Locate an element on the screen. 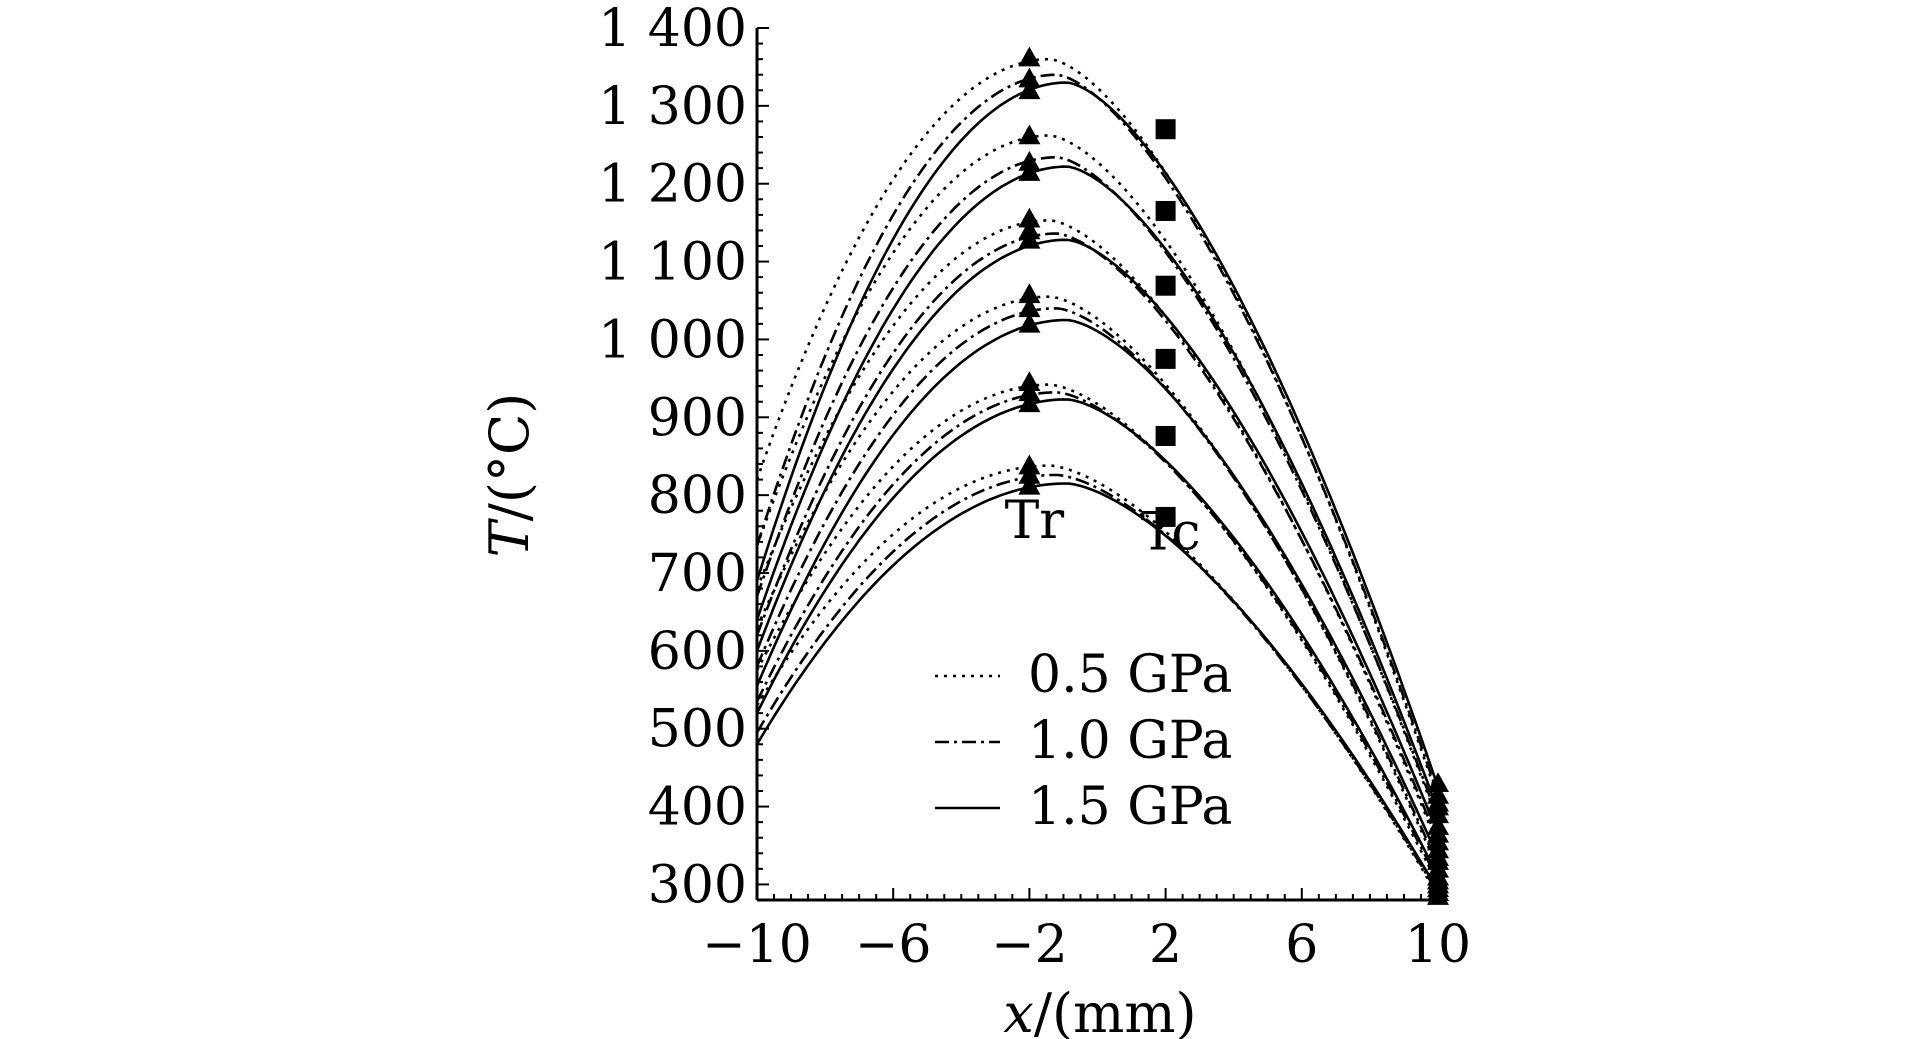 This screenshot has width=1923, height=1039. x-tick-label: −2 is located at coordinates (1029, 945).